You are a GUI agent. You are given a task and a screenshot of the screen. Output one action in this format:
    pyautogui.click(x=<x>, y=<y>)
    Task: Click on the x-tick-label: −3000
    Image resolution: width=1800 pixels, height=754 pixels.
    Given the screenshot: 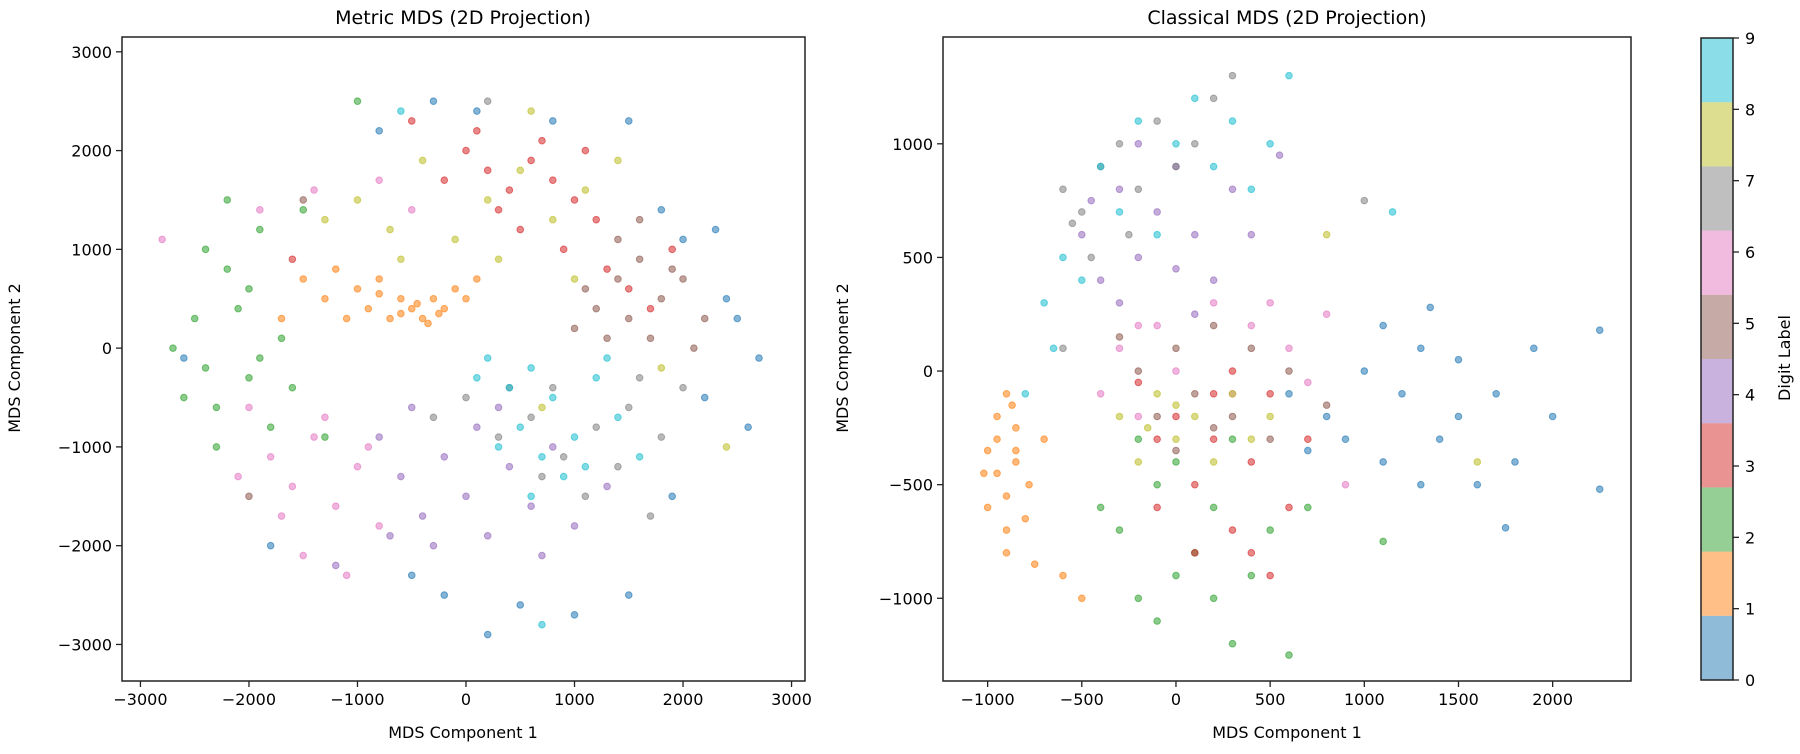 What is the action you would take?
    pyautogui.click(x=140, y=699)
    